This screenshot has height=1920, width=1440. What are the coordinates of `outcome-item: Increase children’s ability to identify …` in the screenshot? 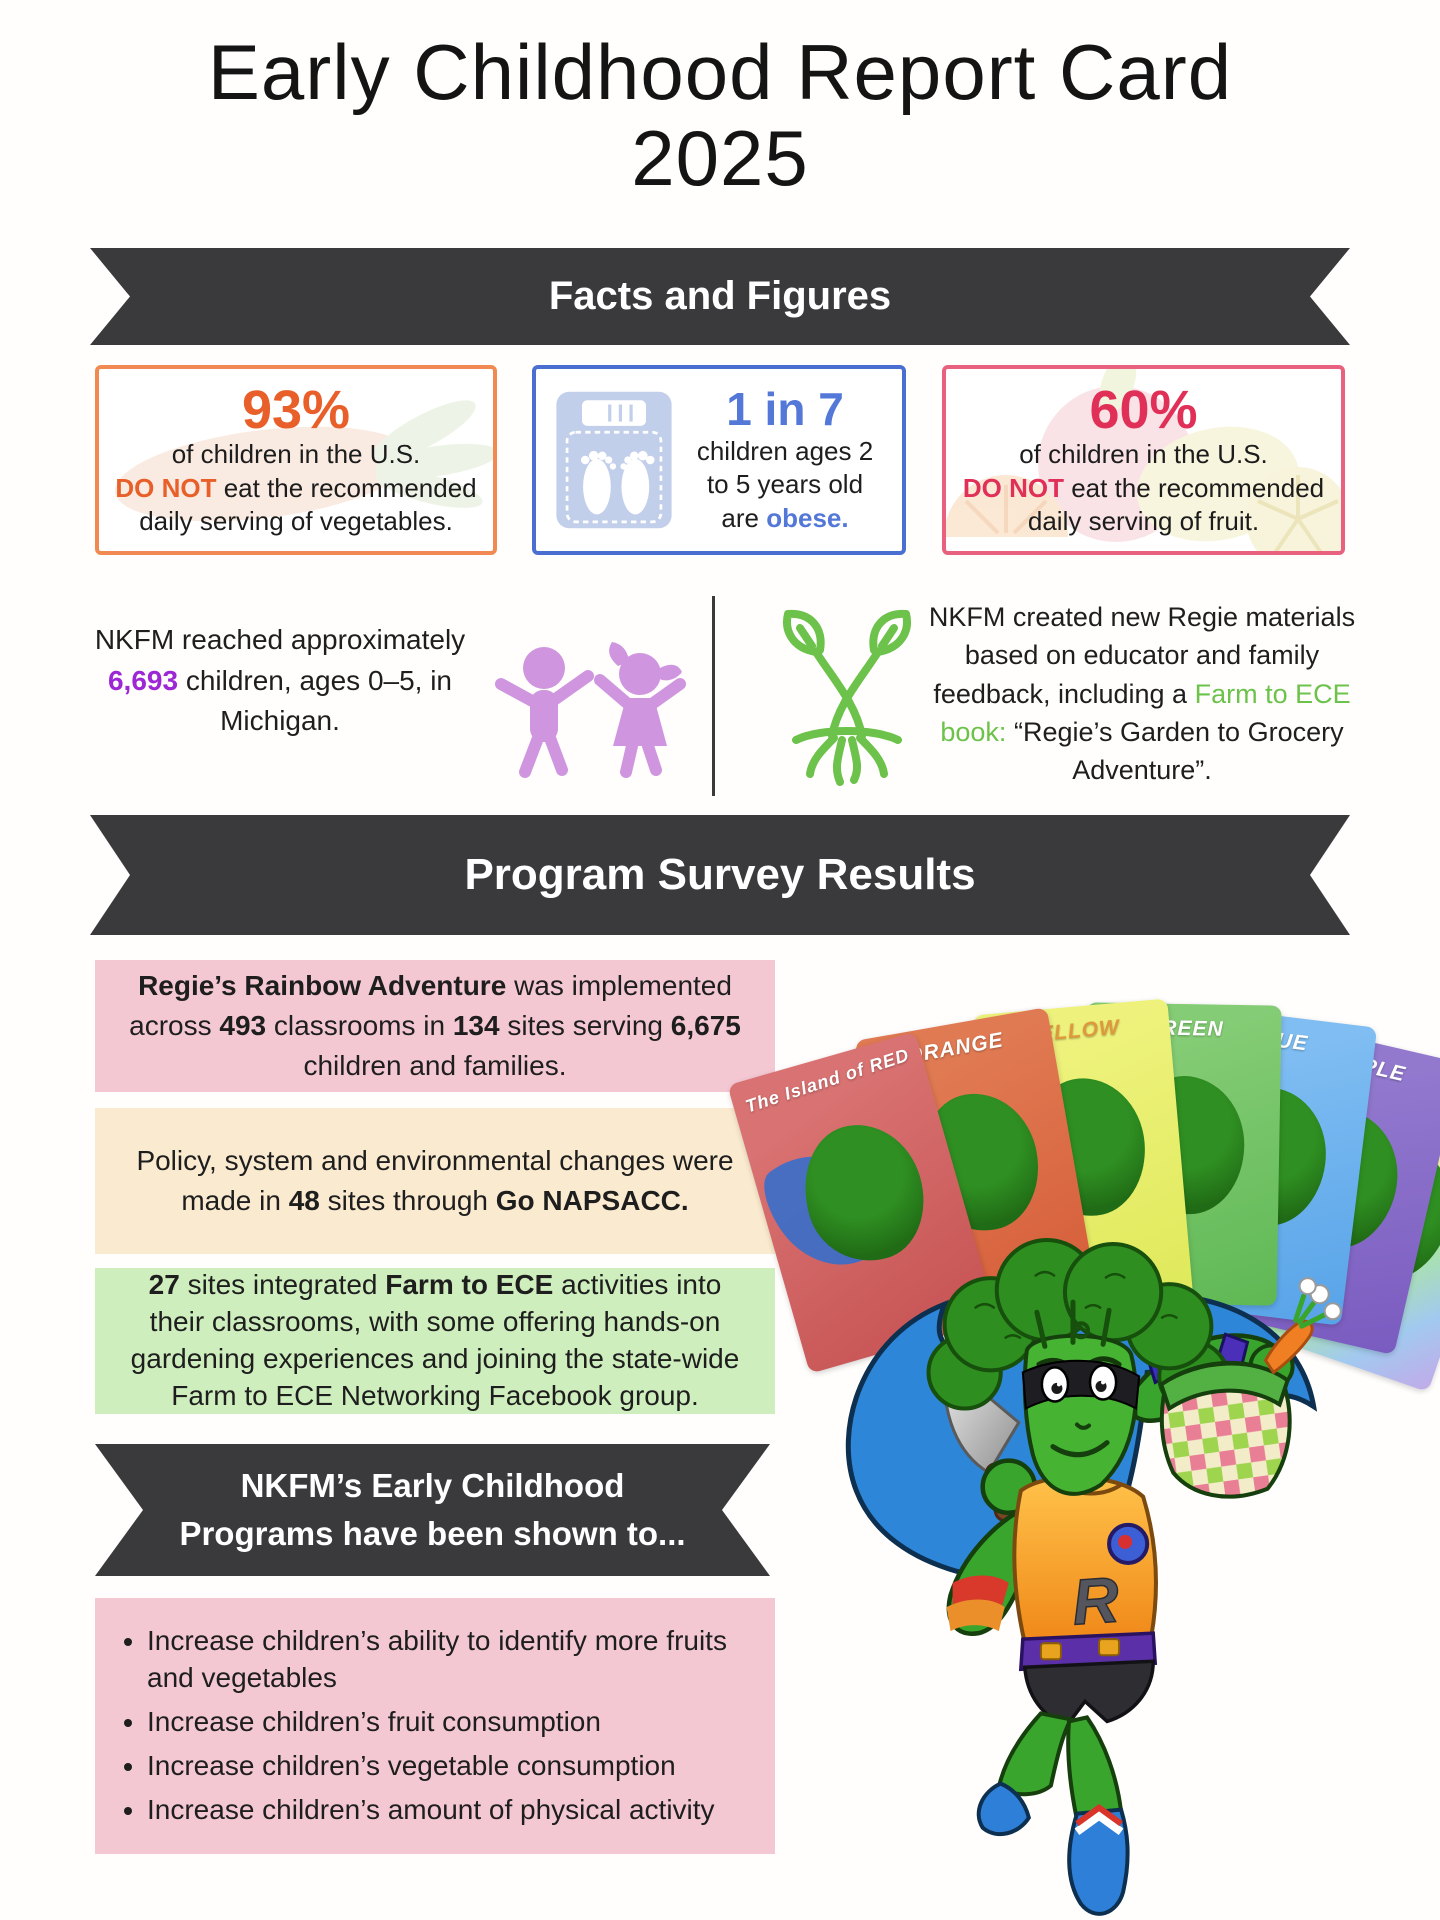 It's located at (461, 1660).